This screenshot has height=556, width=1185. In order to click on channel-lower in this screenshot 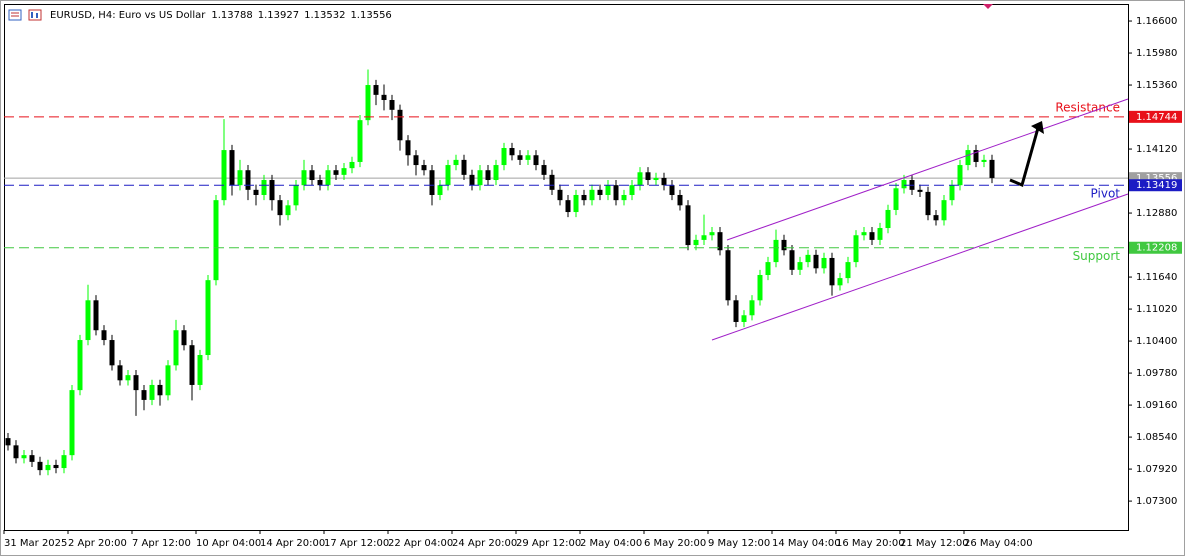, I will do `click(920, 267)`.